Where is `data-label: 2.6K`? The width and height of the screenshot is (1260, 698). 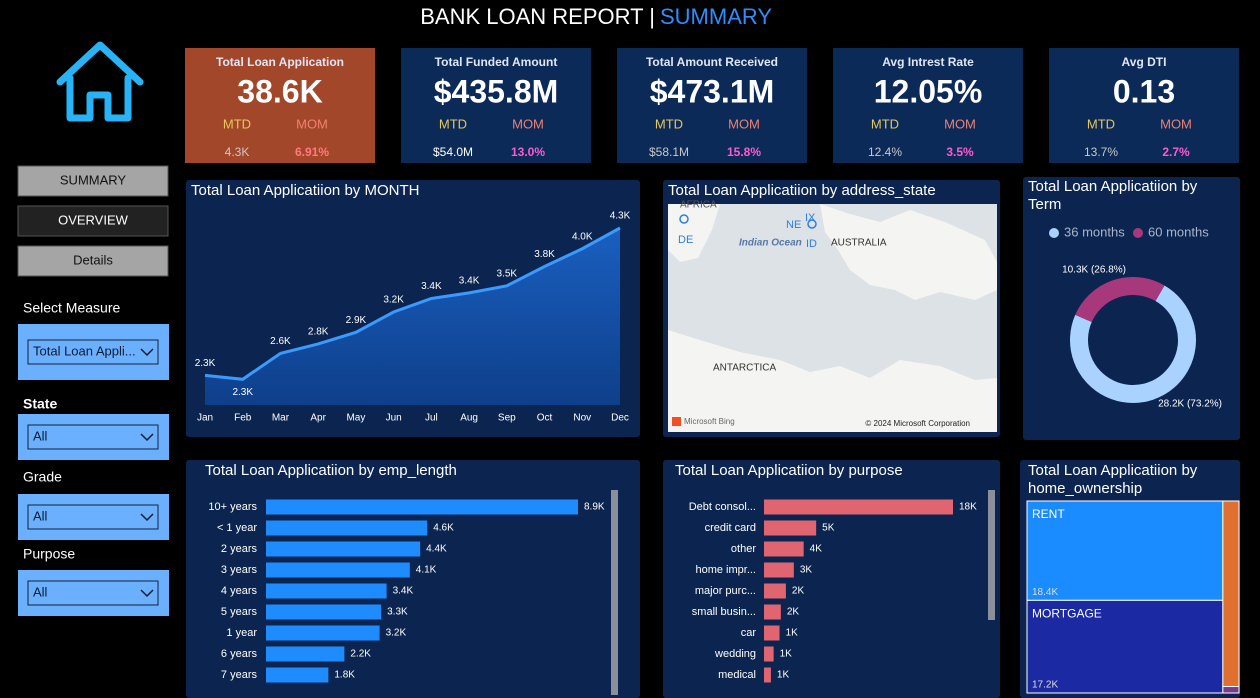 data-label: 2.6K is located at coordinates (280, 341).